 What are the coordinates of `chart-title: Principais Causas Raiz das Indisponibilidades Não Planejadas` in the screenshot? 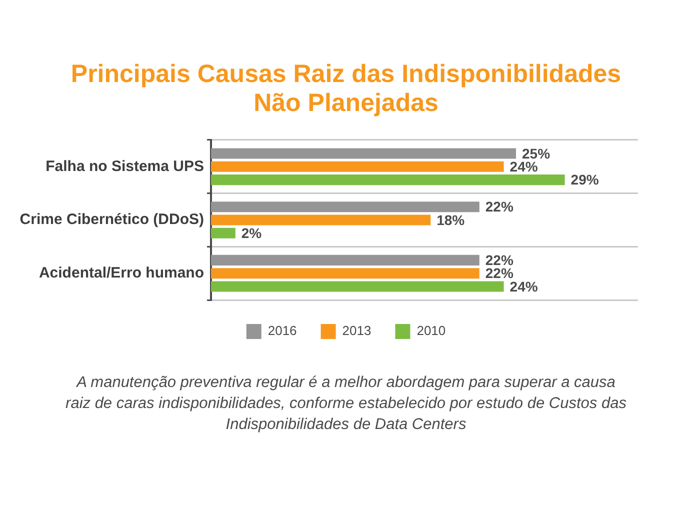 It's located at (346, 89).